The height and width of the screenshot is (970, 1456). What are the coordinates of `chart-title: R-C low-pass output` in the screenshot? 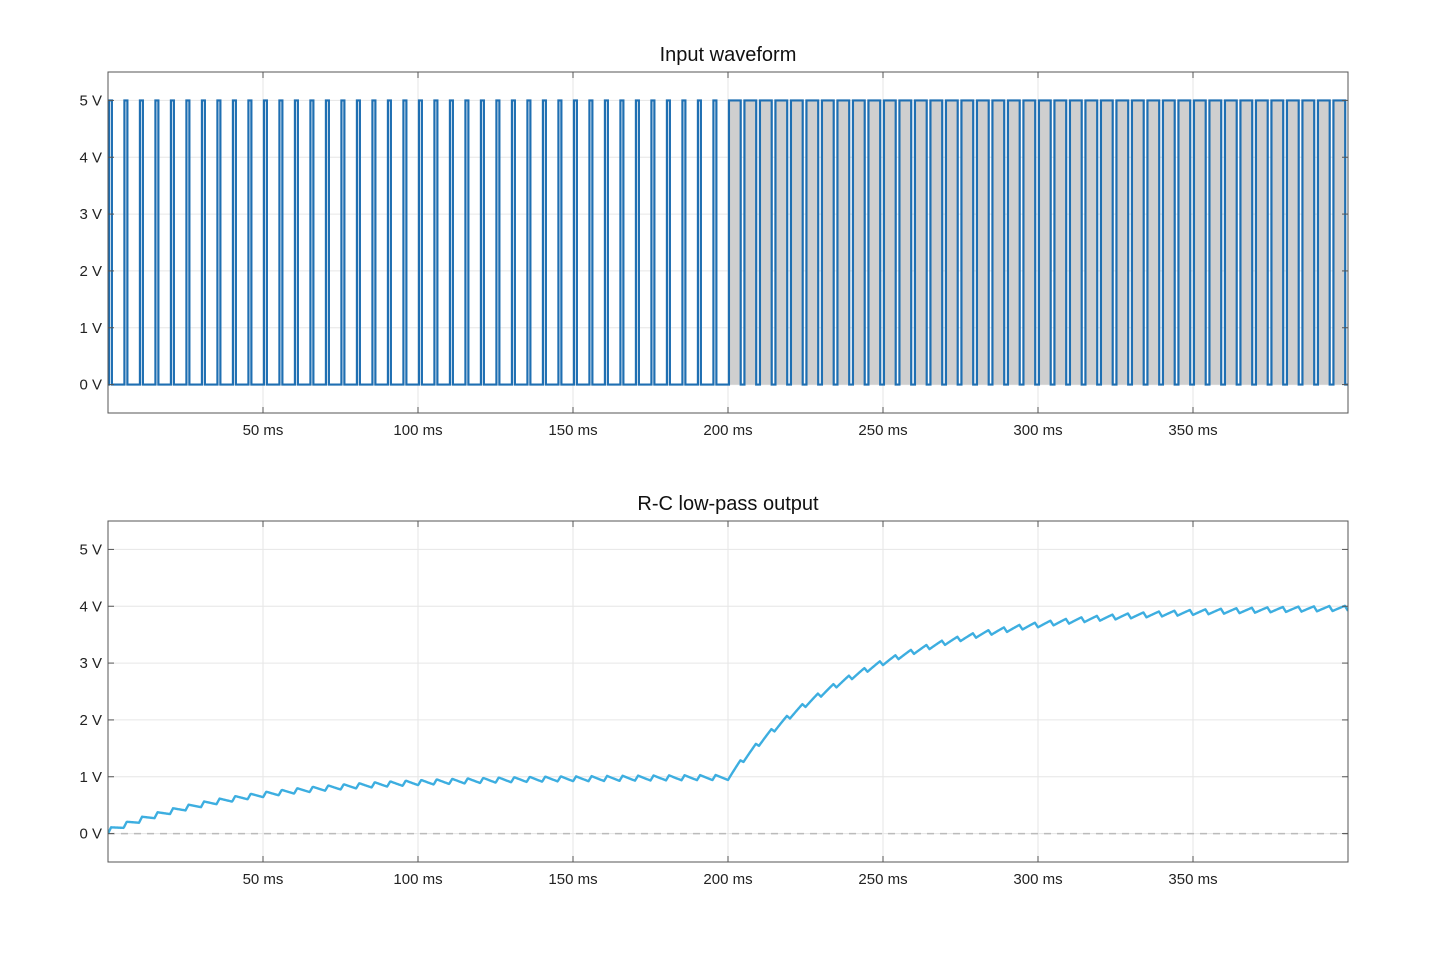 It's located at (728, 504).